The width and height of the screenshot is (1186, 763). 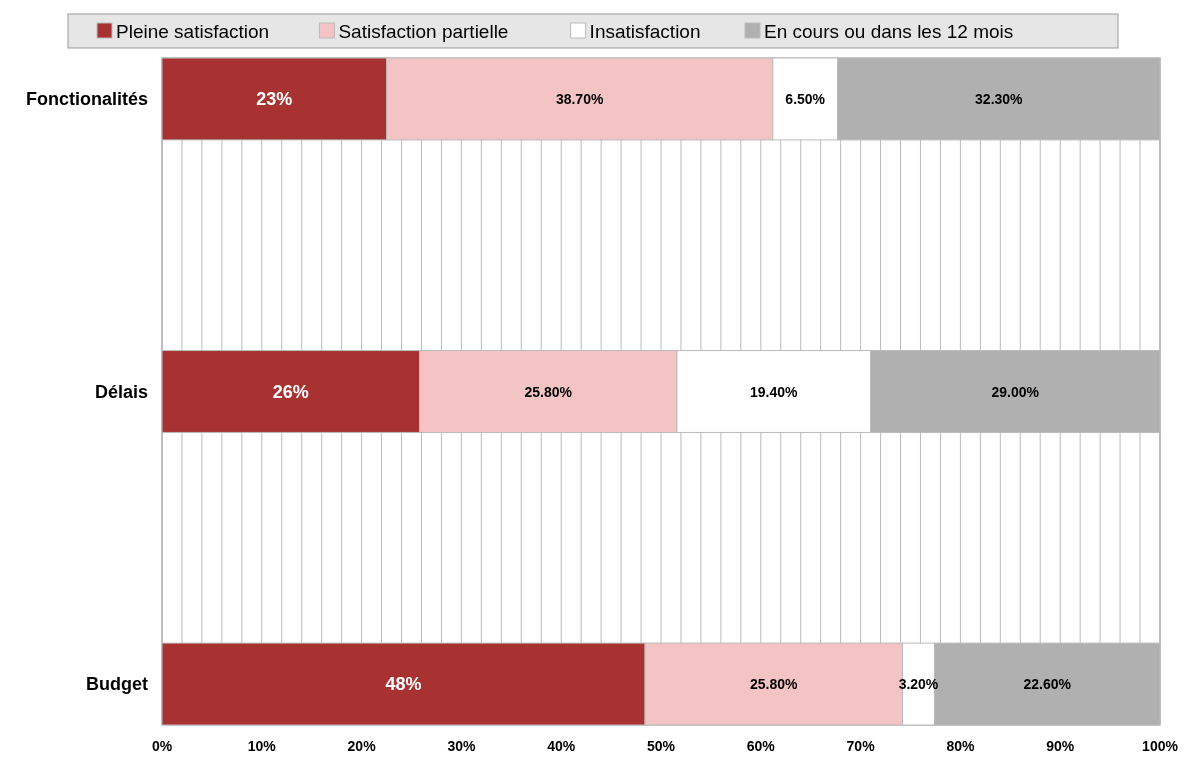 I want to click on data-label: 23%, so click(x=274, y=98).